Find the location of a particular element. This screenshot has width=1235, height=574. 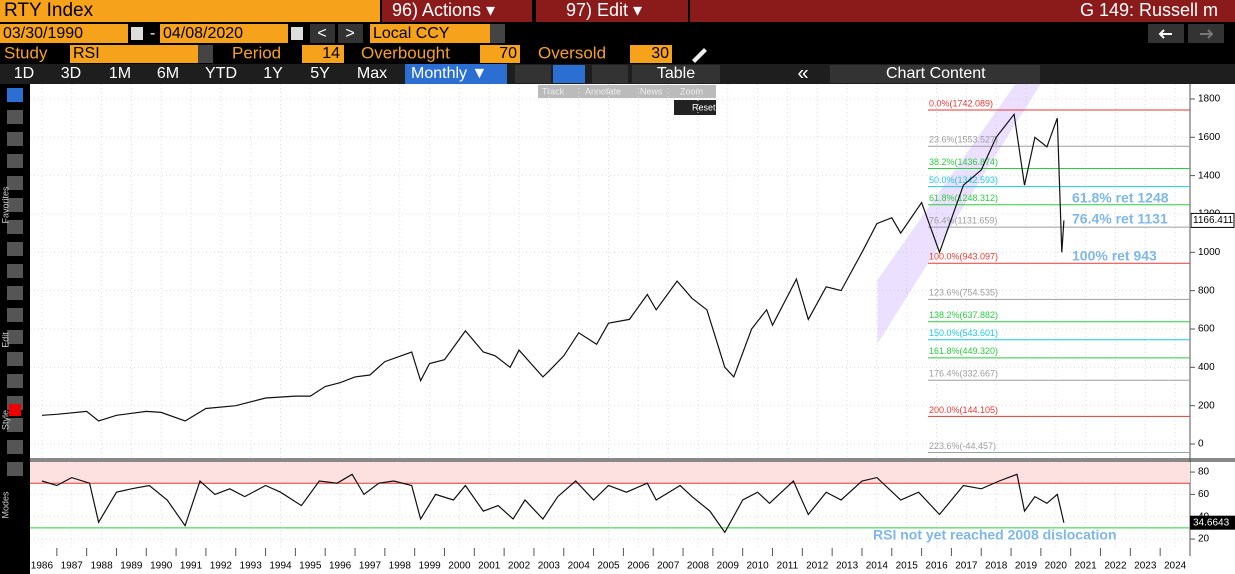

fib-label: 176.4%(332.667) is located at coordinates (963, 374).